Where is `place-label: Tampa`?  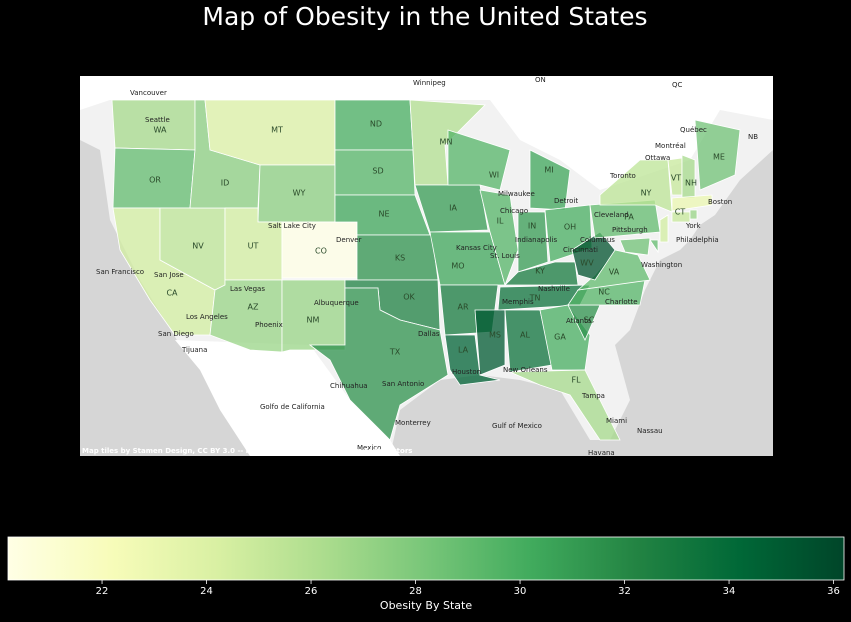
place-label: Tampa is located at coordinates (593, 396).